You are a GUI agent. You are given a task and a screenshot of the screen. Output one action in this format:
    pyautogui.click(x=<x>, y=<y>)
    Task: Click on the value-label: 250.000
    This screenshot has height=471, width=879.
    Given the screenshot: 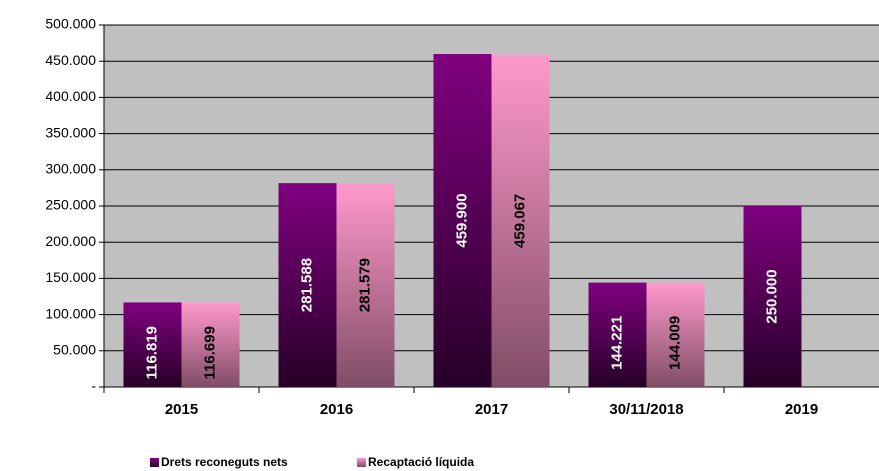 What is the action you would take?
    pyautogui.click(x=771, y=296)
    